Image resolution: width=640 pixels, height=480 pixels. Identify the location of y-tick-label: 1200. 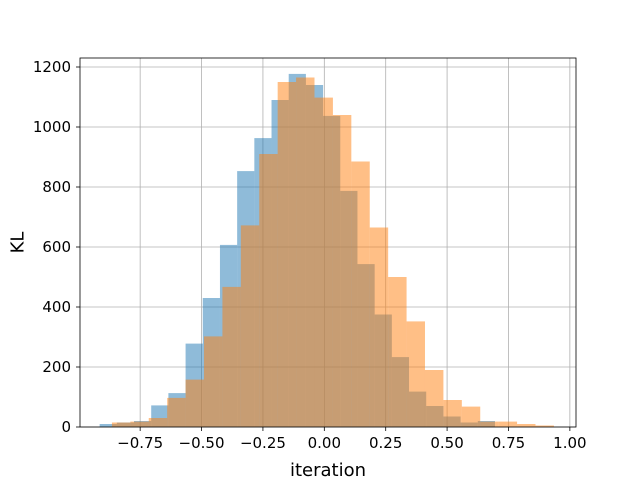
(52, 67).